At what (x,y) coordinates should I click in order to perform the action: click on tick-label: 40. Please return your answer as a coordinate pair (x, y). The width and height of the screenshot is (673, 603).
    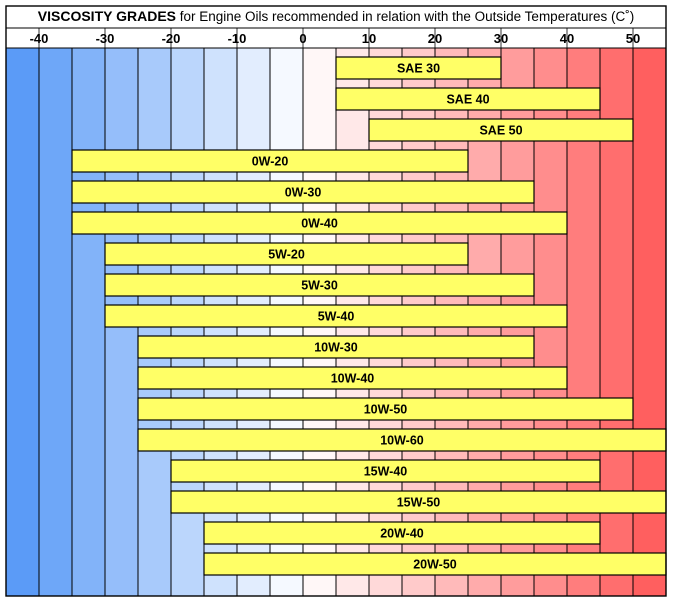
    Looking at the image, I should click on (567, 38).